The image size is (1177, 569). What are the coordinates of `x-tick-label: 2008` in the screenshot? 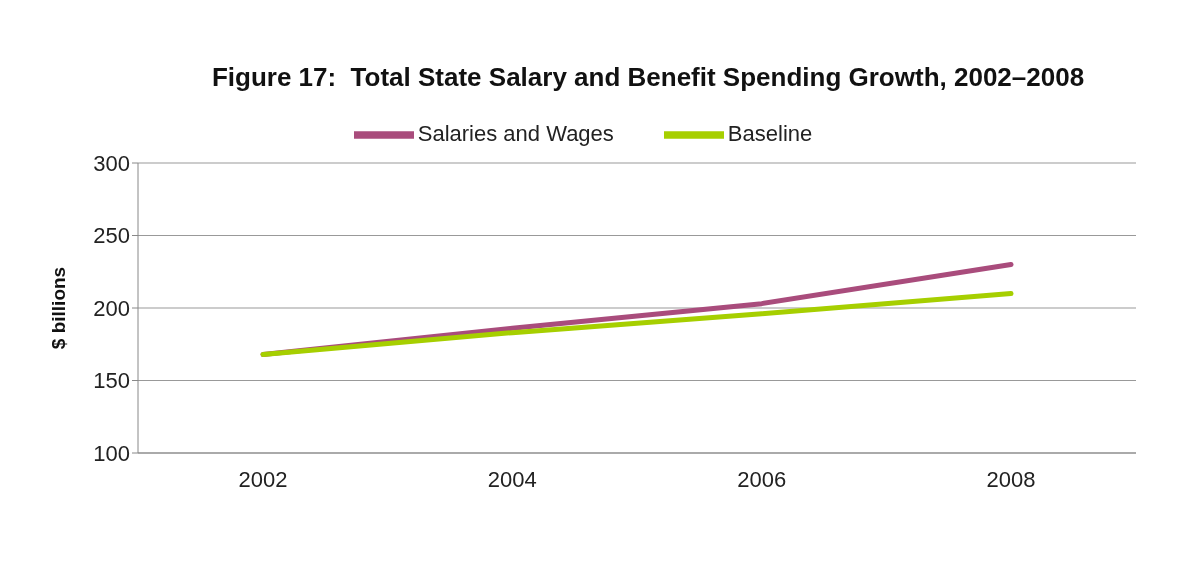 It's located at (1011, 479).